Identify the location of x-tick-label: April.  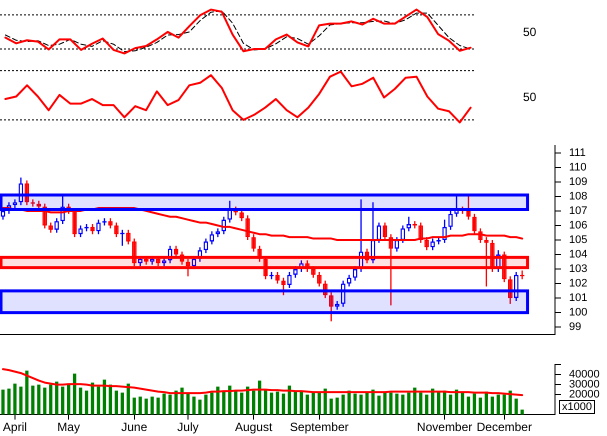
(14, 427).